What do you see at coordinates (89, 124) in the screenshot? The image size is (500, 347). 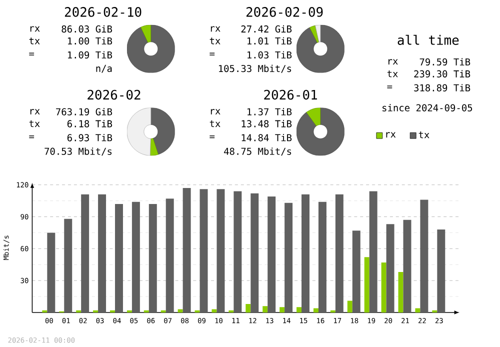 I see `text: 6.18 TiB` at bounding box center [89, 124].